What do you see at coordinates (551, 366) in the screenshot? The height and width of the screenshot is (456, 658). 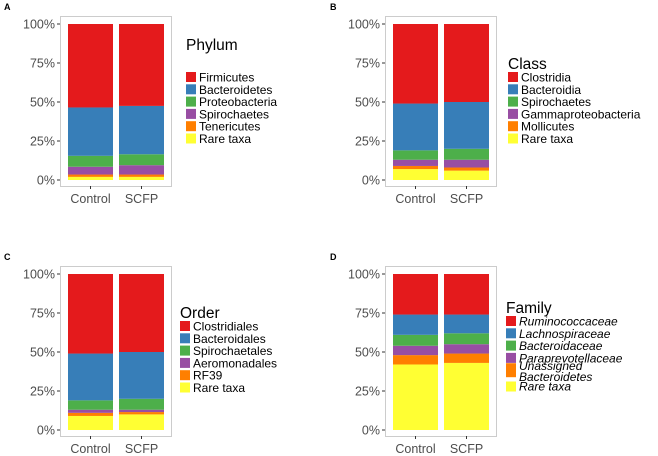 I see `legend-label-unassigned: Unassigned` at bounding box center [551, 366].